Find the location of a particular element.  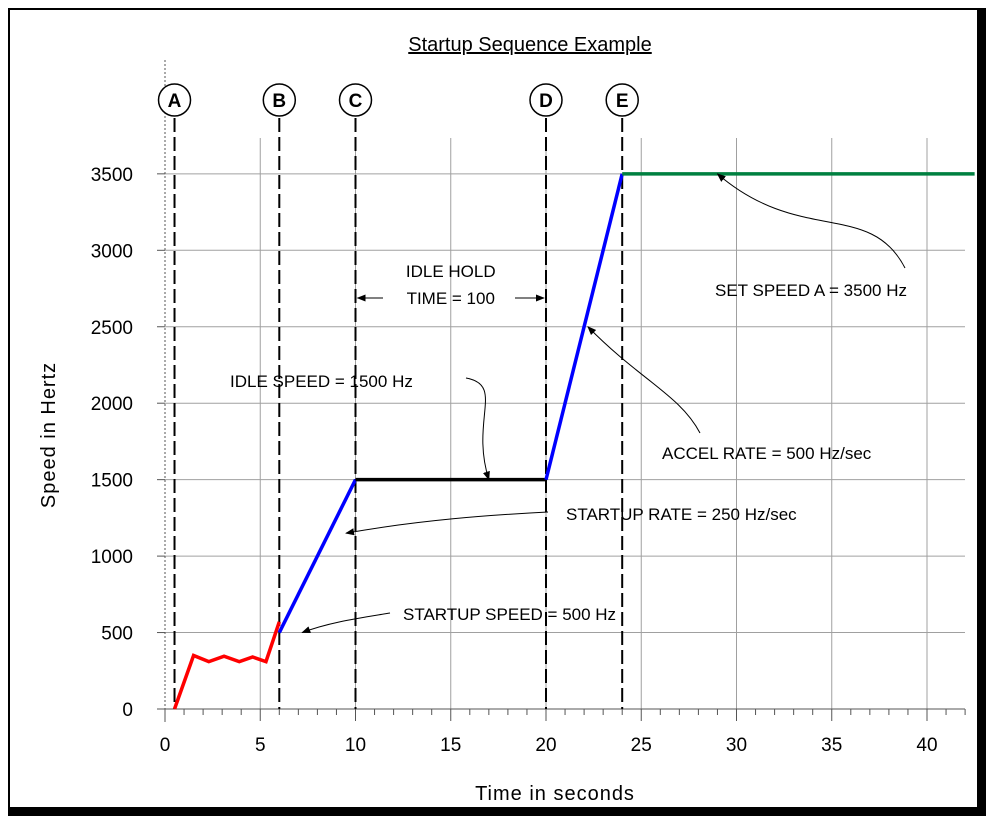

marker-circle-b is located at coordinates (279, 100).